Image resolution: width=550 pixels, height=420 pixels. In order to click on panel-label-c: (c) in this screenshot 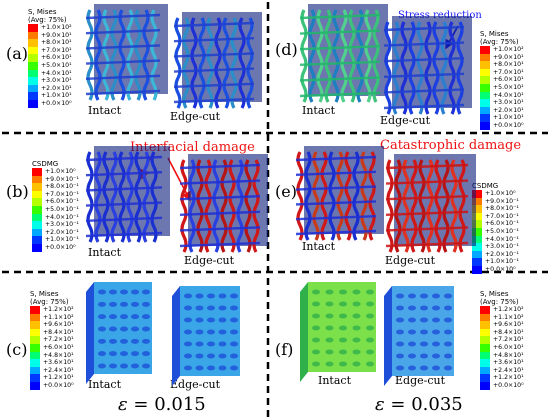, I will do `click(17, 349)`.